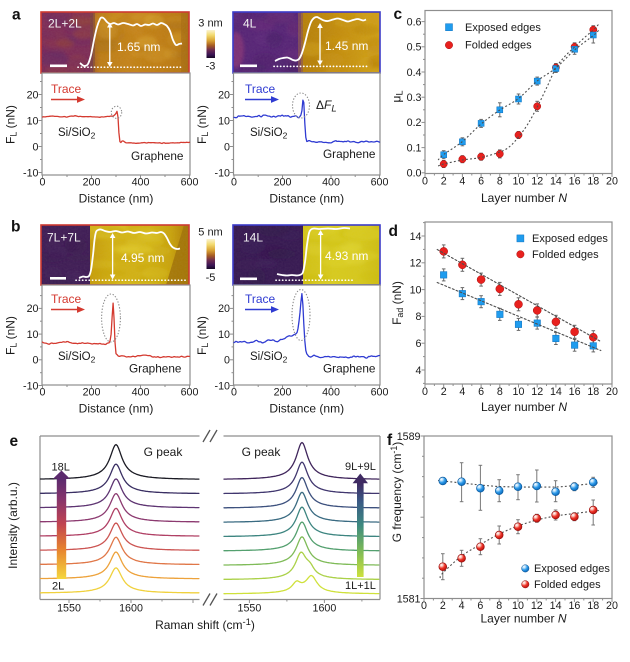 This screenshot has height=662, width=630. What do you see at coordinates (61, 468) in the screenshot?
I see `svg-text: 18L` at bounding box center [61, 468].